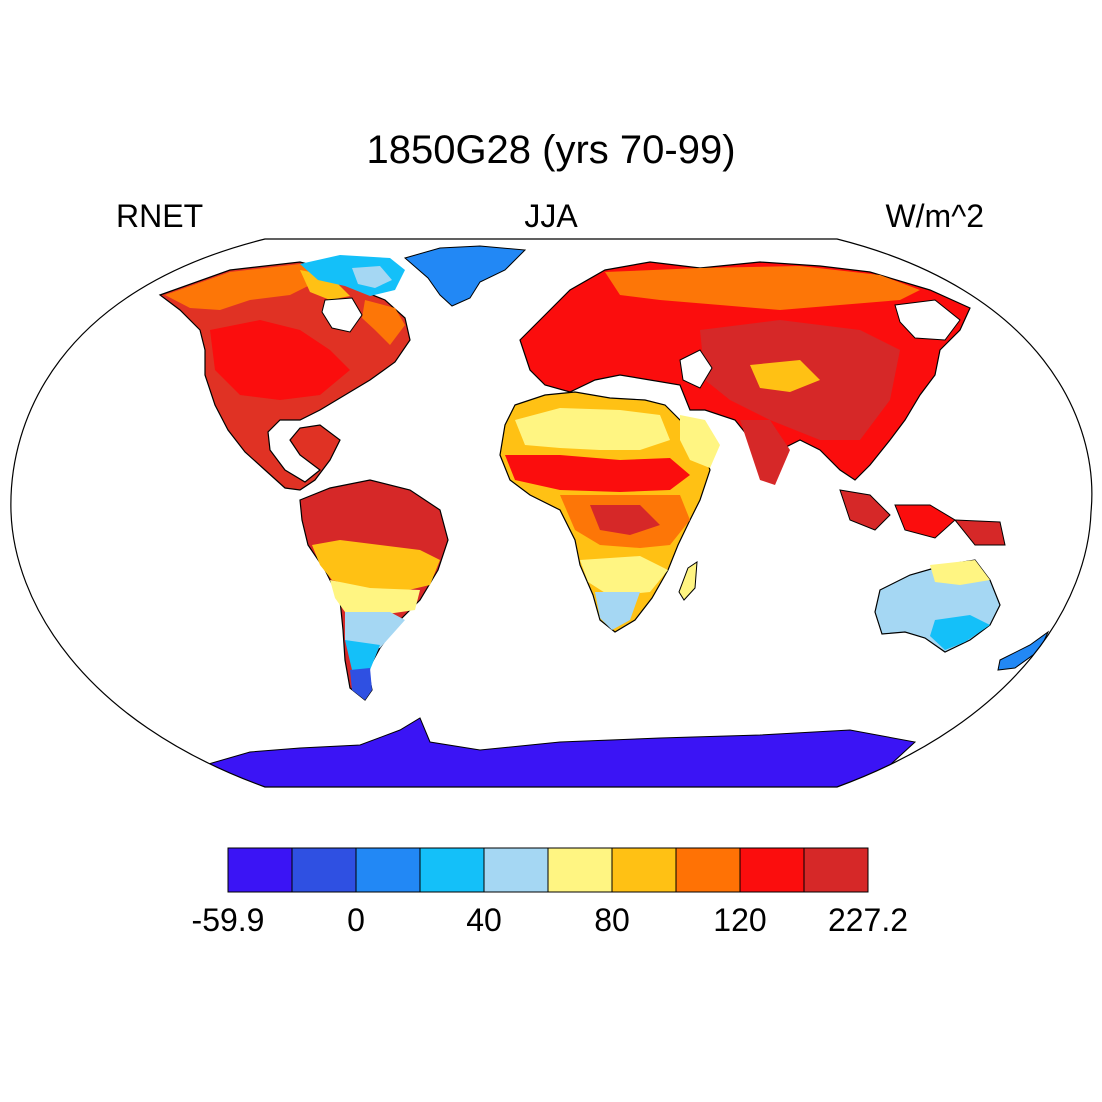 Image resolution: width=1102 pixels, height=1102 pixels. I want to click on colorbar-label: 120, so click(740, 920).